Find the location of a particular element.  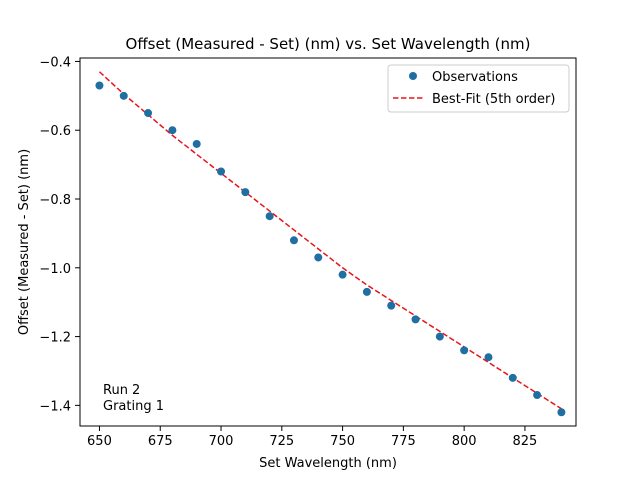

y-tick-label: −1.0 is located at coordinates (55, 269).